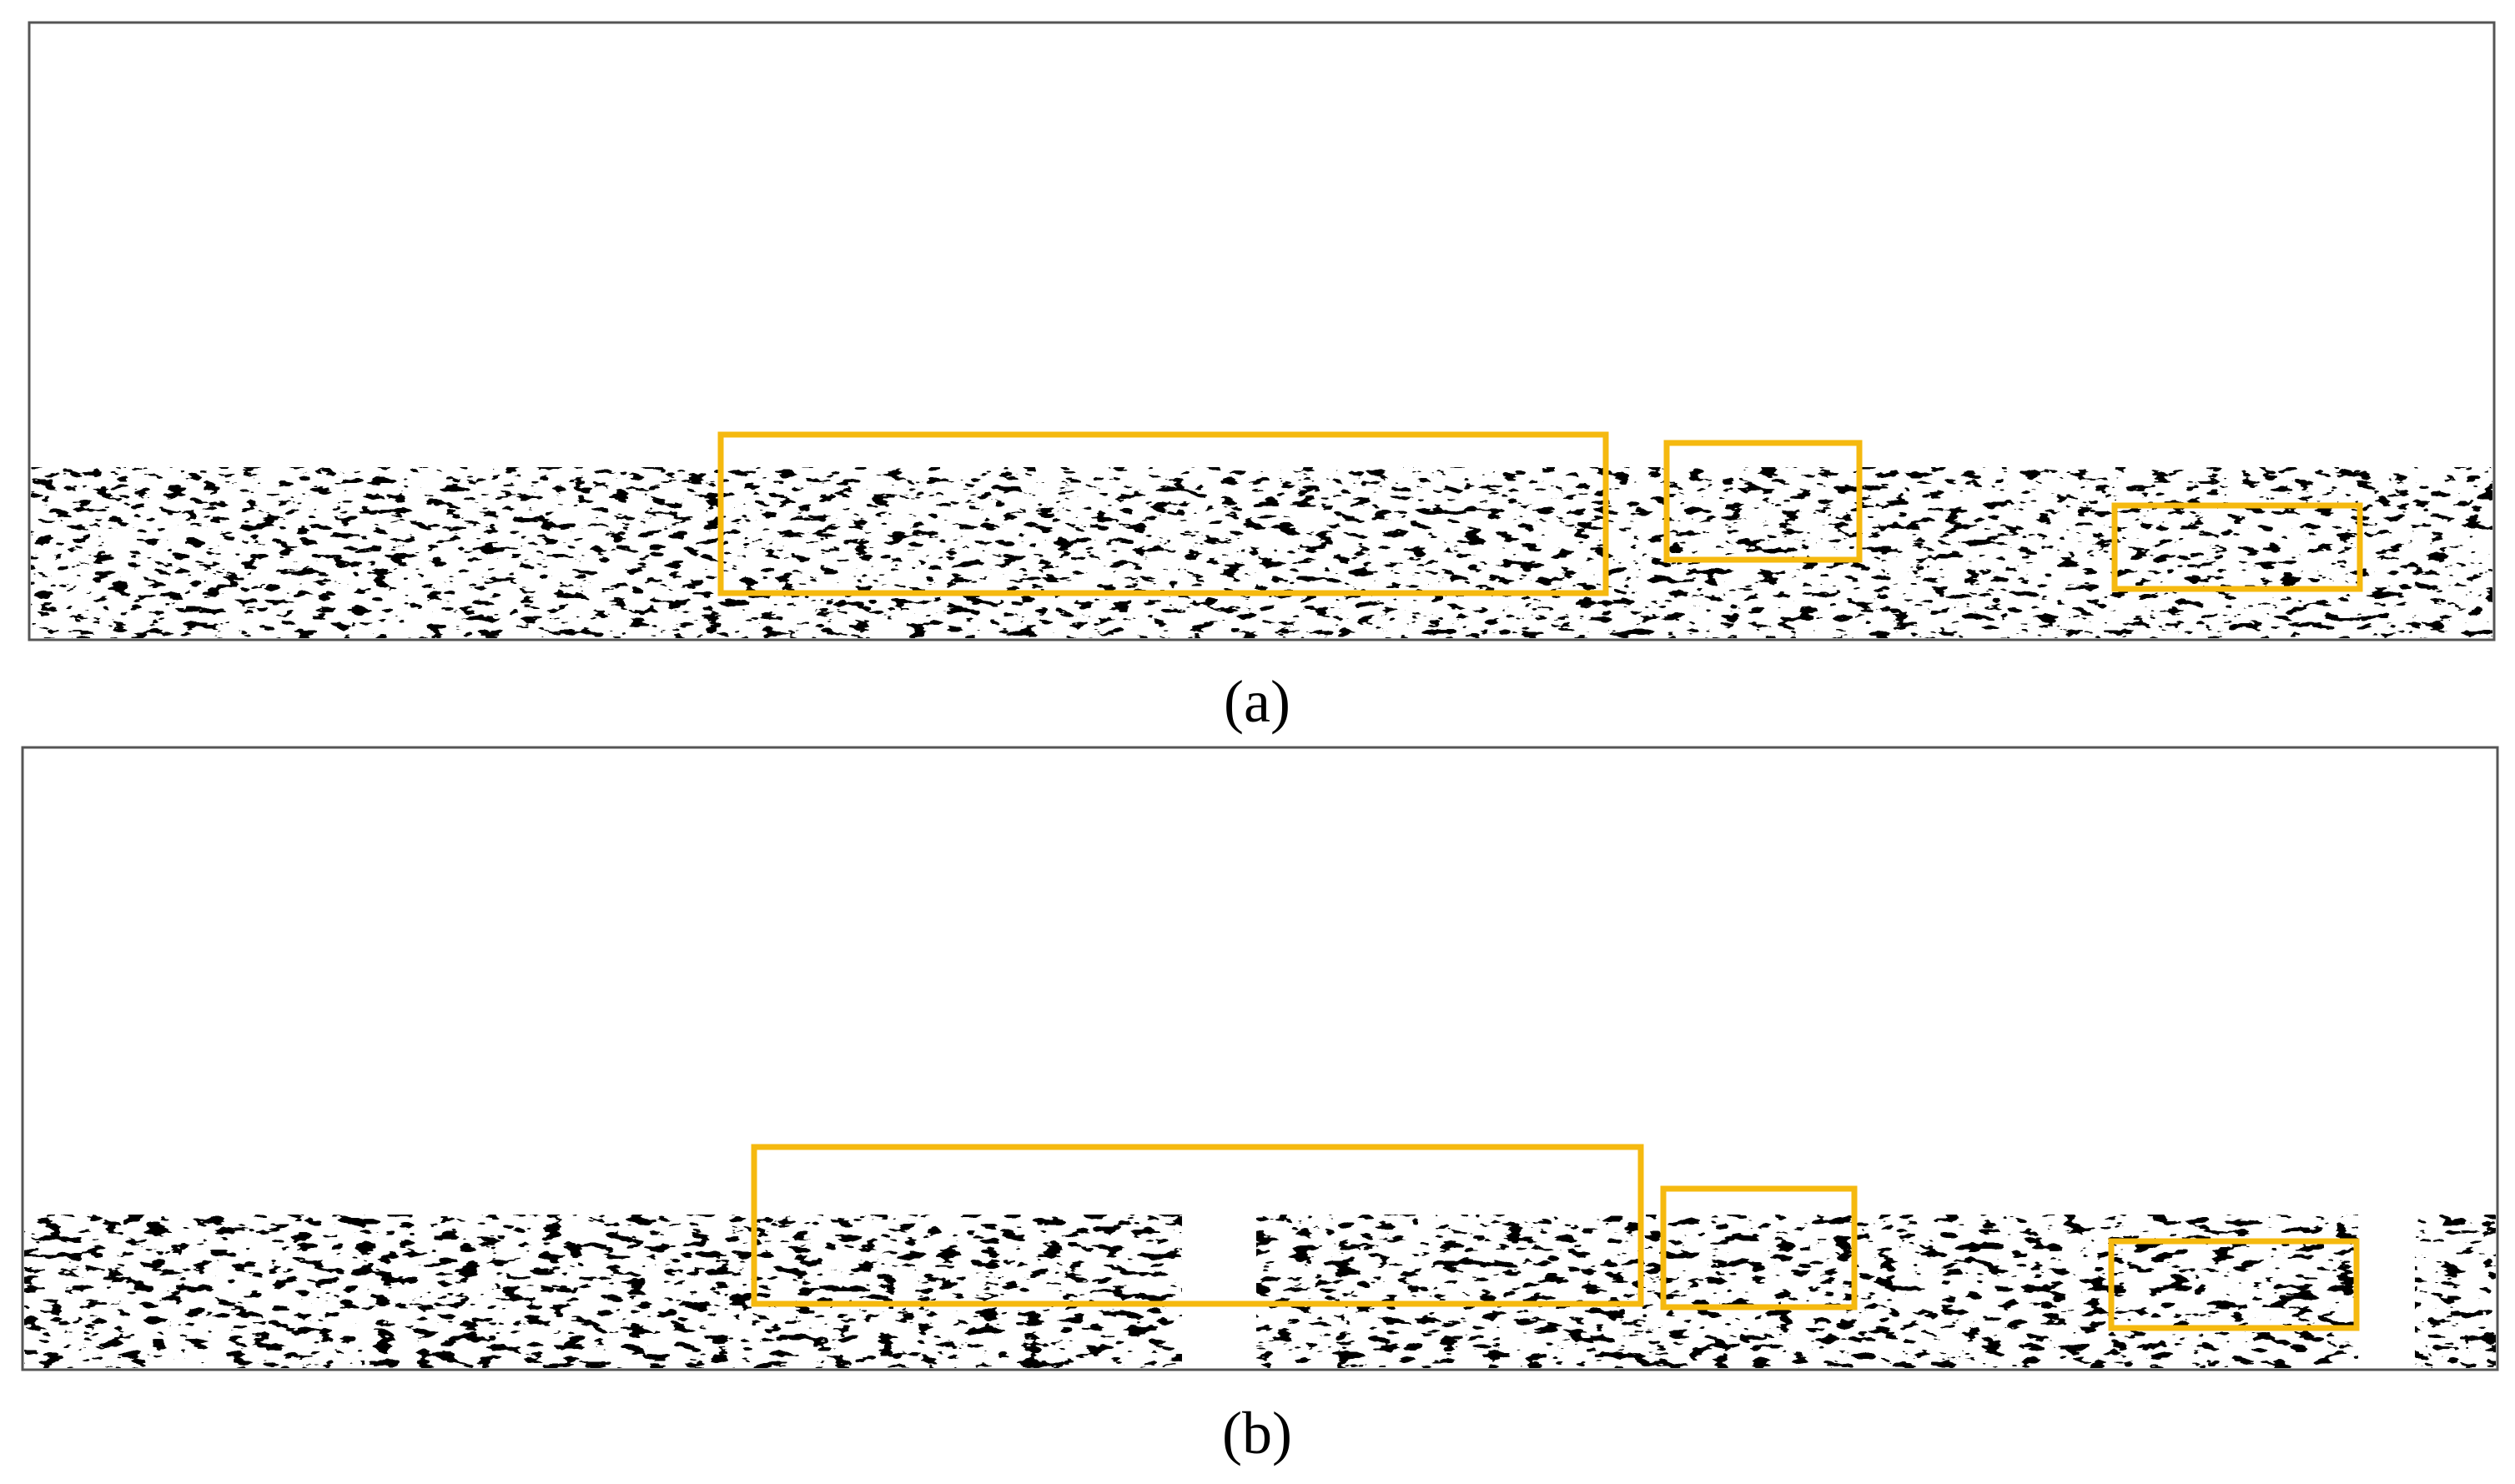 Image resolution: width=2515 pixels, height=1484 pixels. What do you see at coordinates (1257, 1433) in the screenshot?
I see `caption: (b)` at bounding box center [1257, 1433].